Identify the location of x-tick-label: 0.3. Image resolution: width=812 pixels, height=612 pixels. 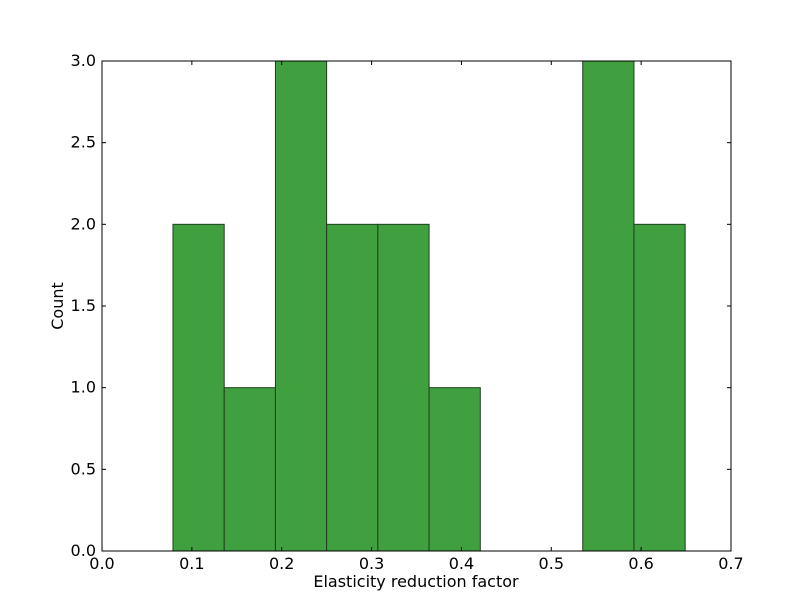
(371, 563).